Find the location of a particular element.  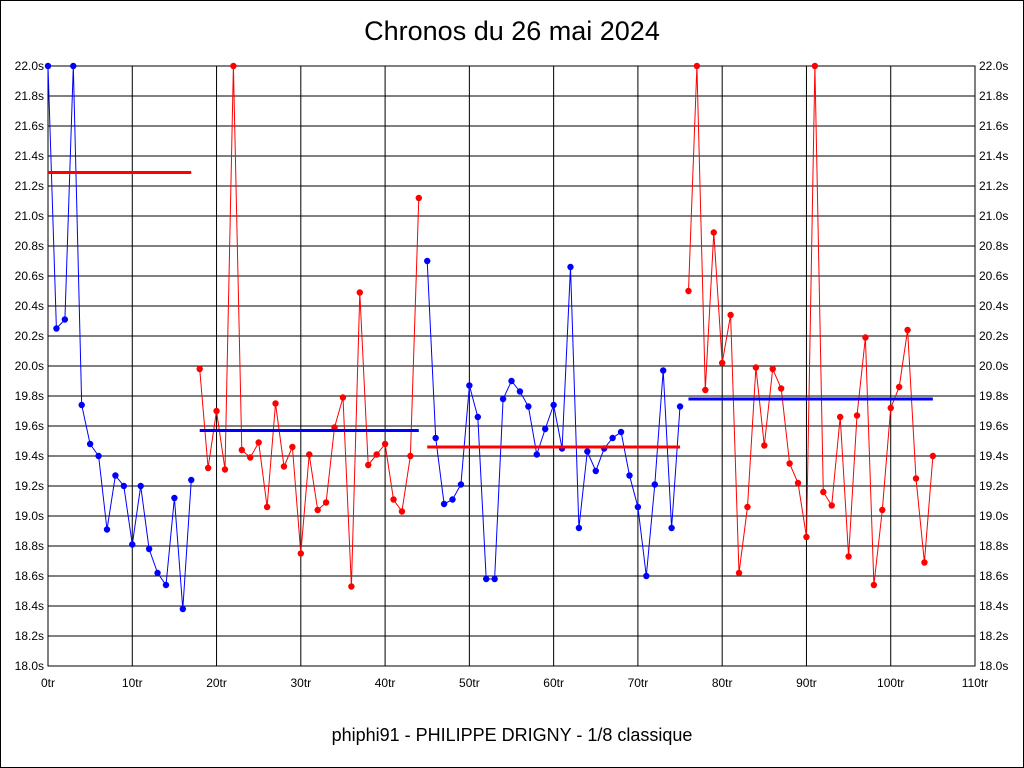

x-tick-label: 100tr is located at coordinates (890, 683).